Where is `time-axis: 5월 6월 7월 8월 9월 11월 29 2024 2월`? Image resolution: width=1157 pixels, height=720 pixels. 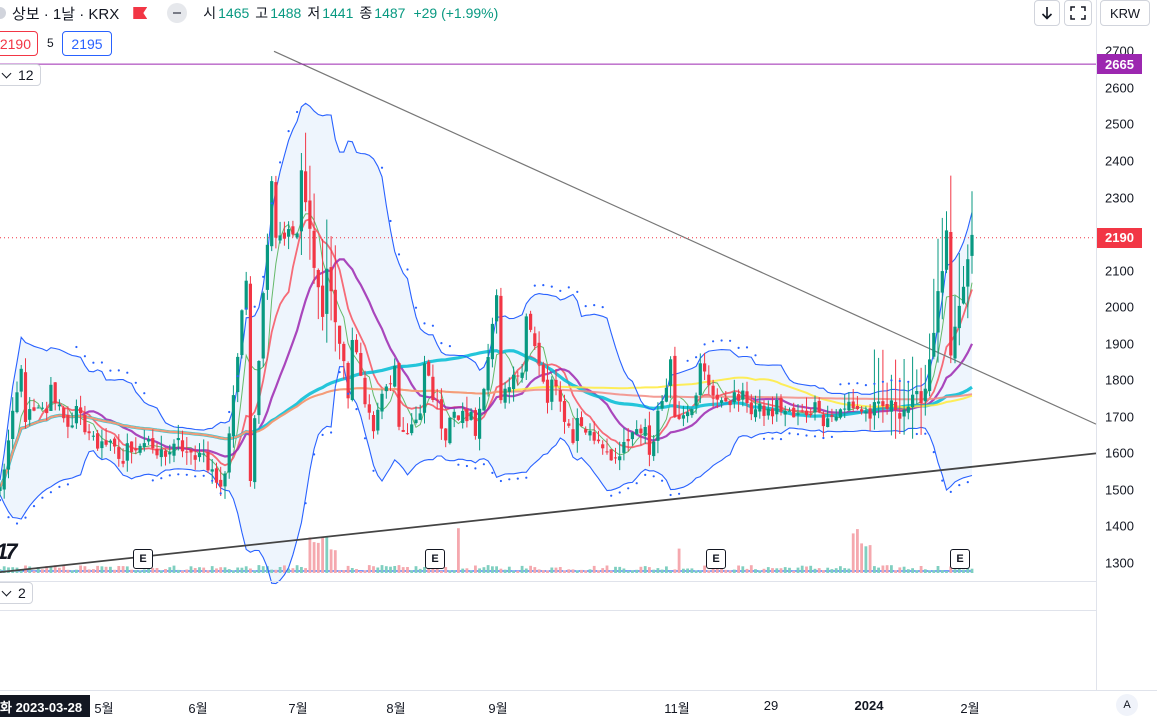
time-axis: 5월 6월 7월 8월 9월 11월 29 2024 2월 is located at coordinates (578, 705).